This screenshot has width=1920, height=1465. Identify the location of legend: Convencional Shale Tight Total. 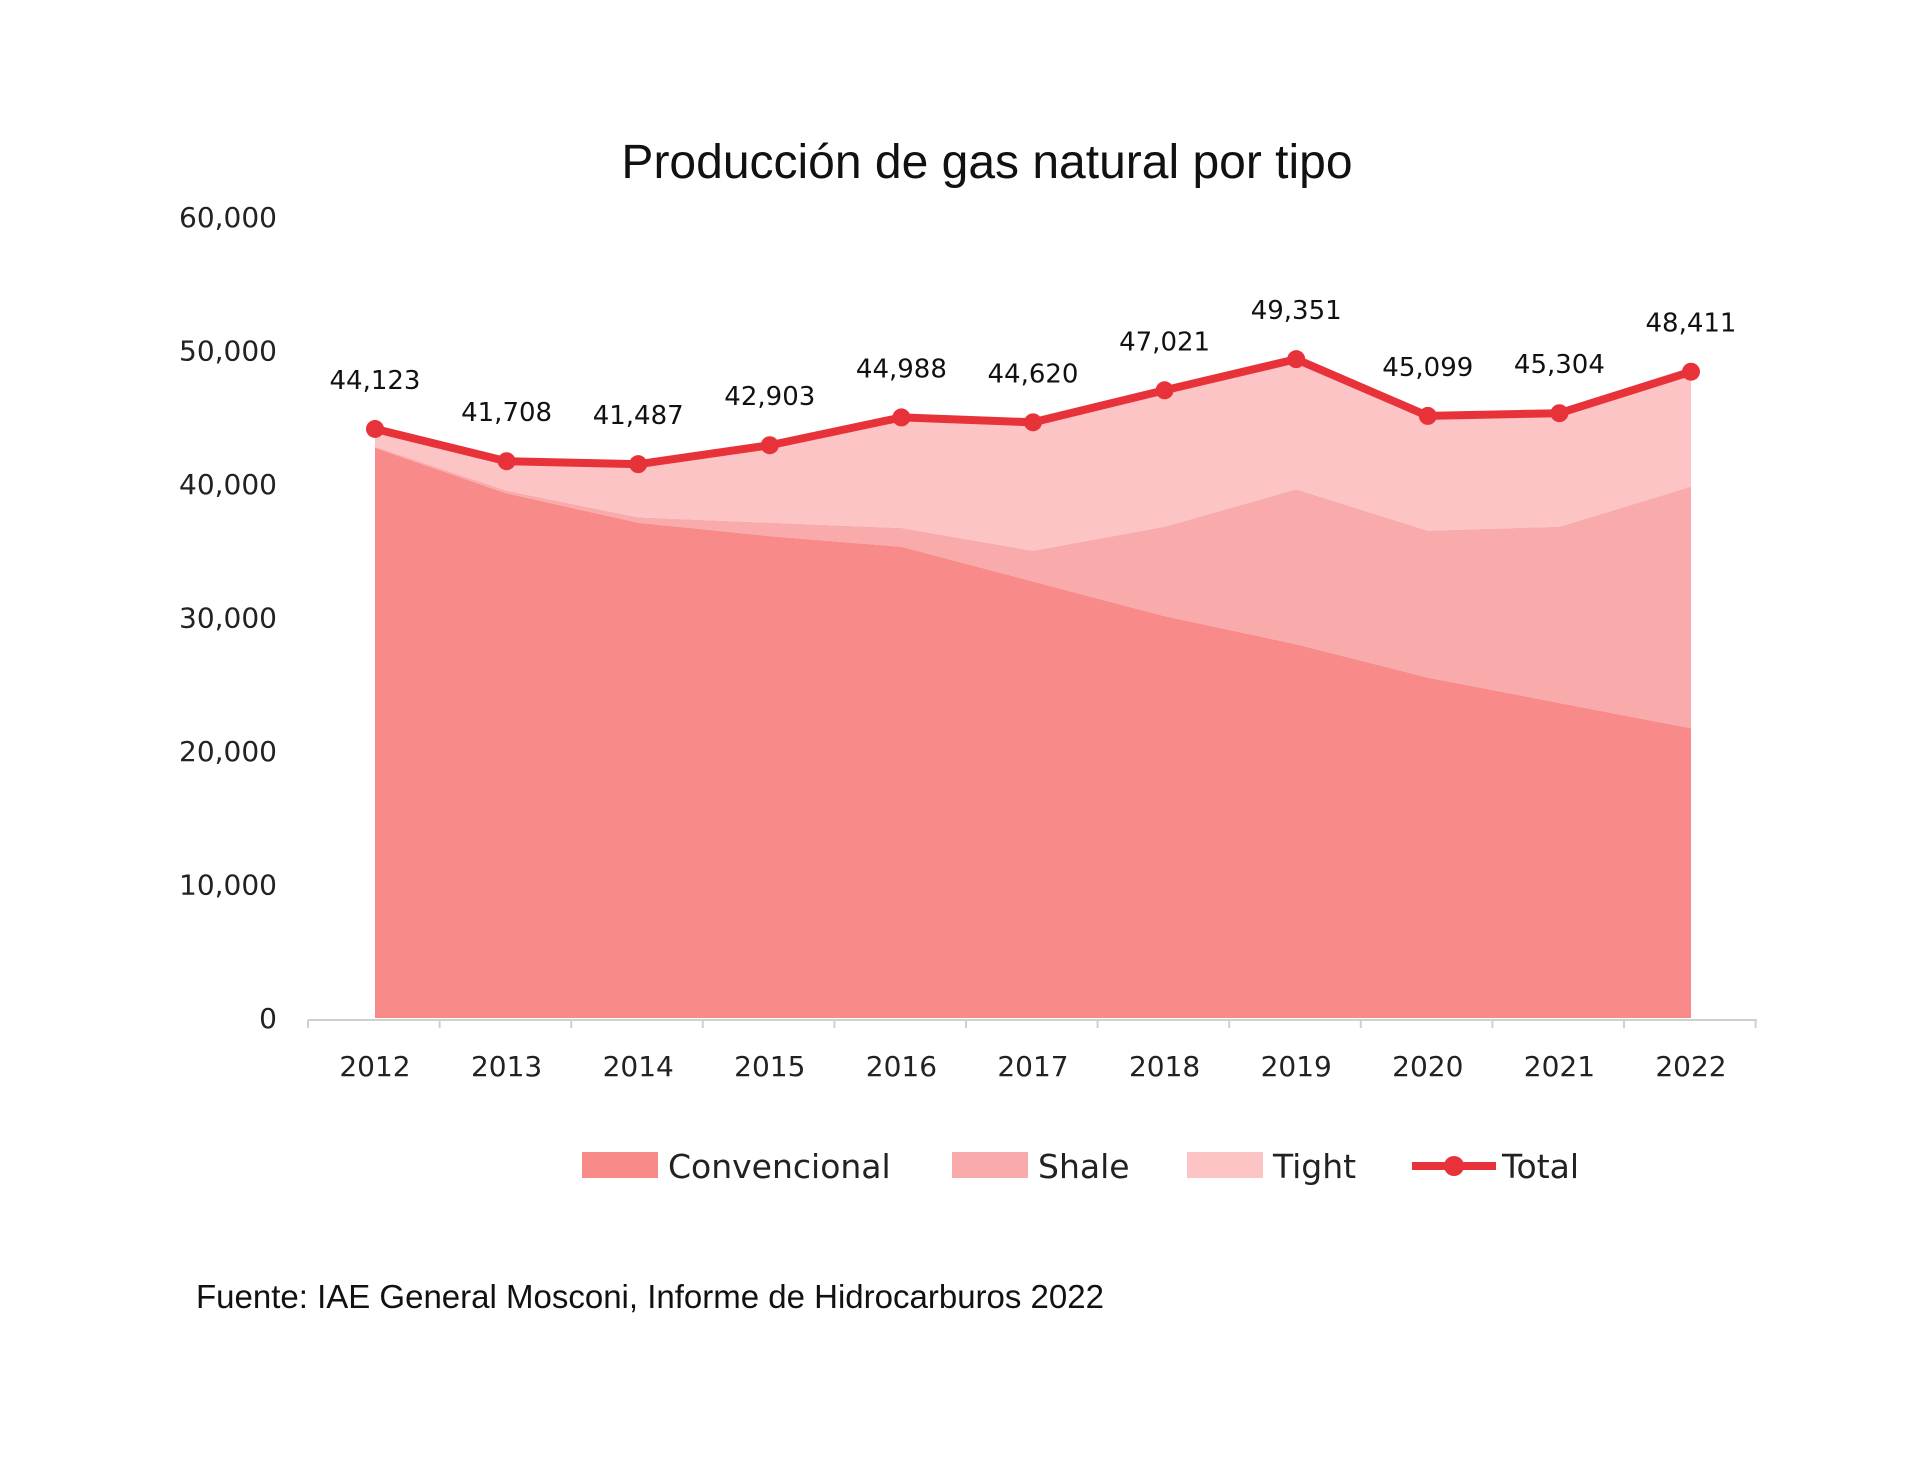
(1080, 1166).